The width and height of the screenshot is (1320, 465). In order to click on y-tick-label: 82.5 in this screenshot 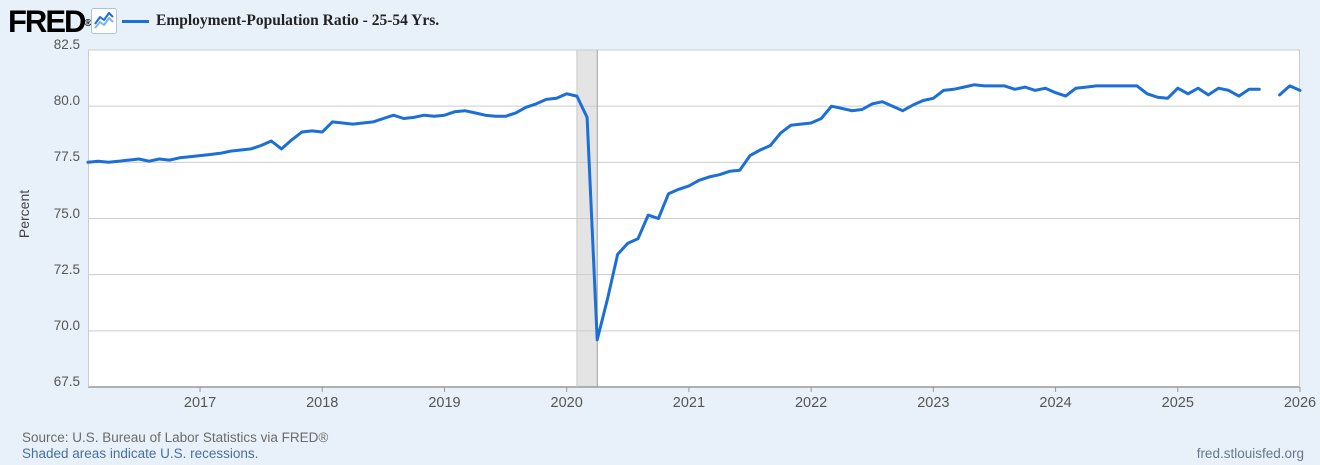, I will do `click(66, 44)`.